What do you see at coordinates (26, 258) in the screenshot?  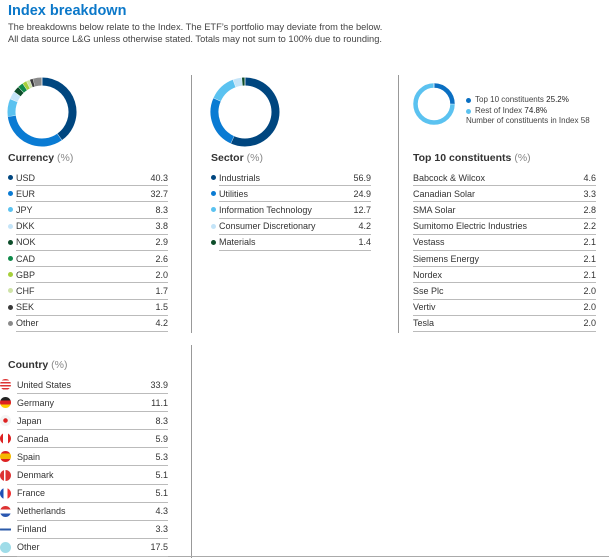 I see `row-label: CAD` at bounding box center [26, 258].